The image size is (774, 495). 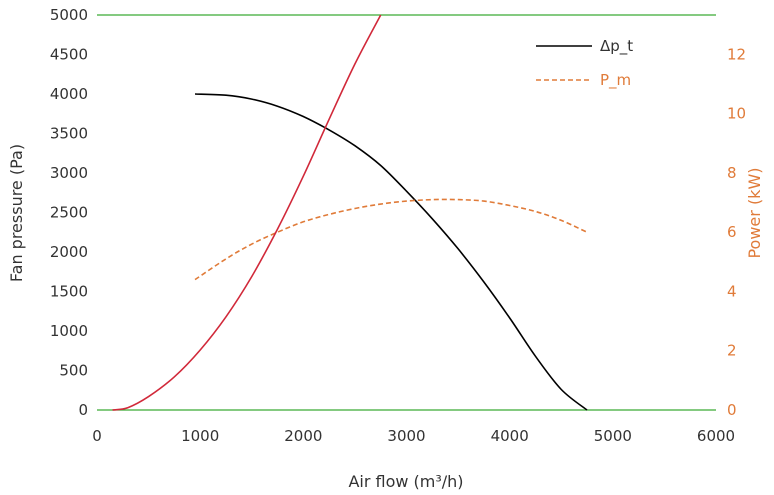 I want to click on y-axis-title: Fan pressure (Pa), so click(x=16, y=213).